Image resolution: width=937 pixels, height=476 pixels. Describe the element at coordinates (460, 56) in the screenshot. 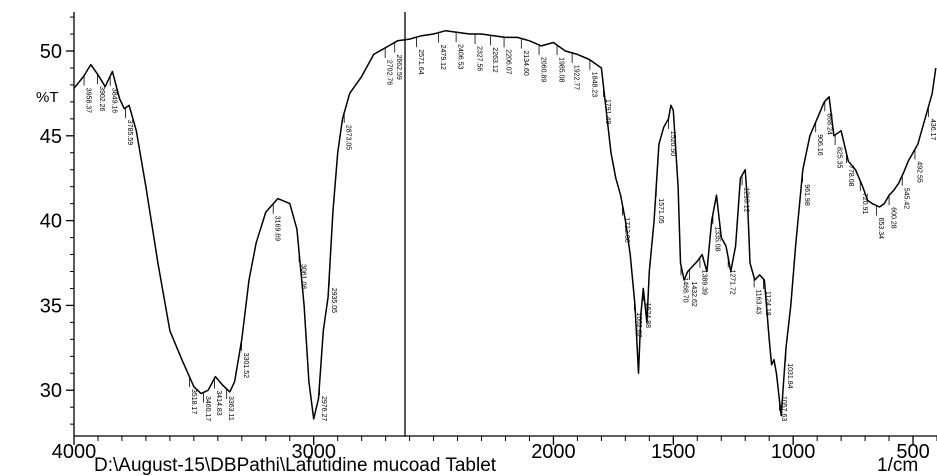

I see `peak-label: 2406.53` at that location.